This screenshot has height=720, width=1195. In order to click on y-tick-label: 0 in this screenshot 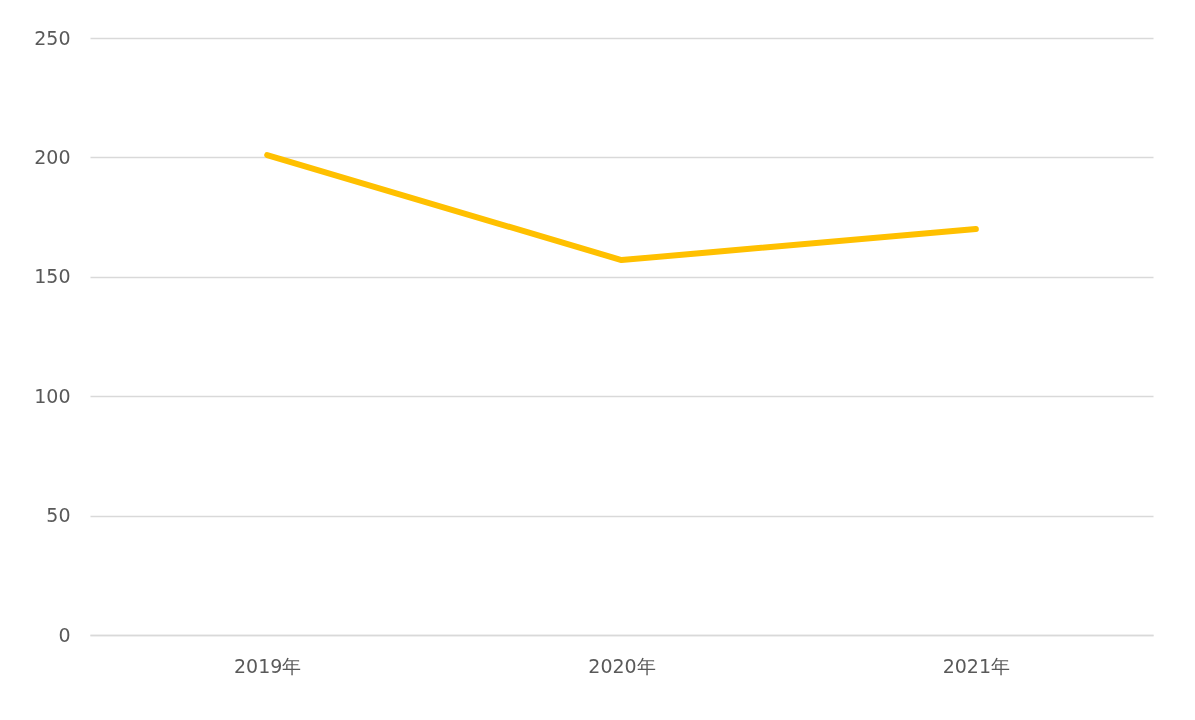, I will do `click(64, 634)`.